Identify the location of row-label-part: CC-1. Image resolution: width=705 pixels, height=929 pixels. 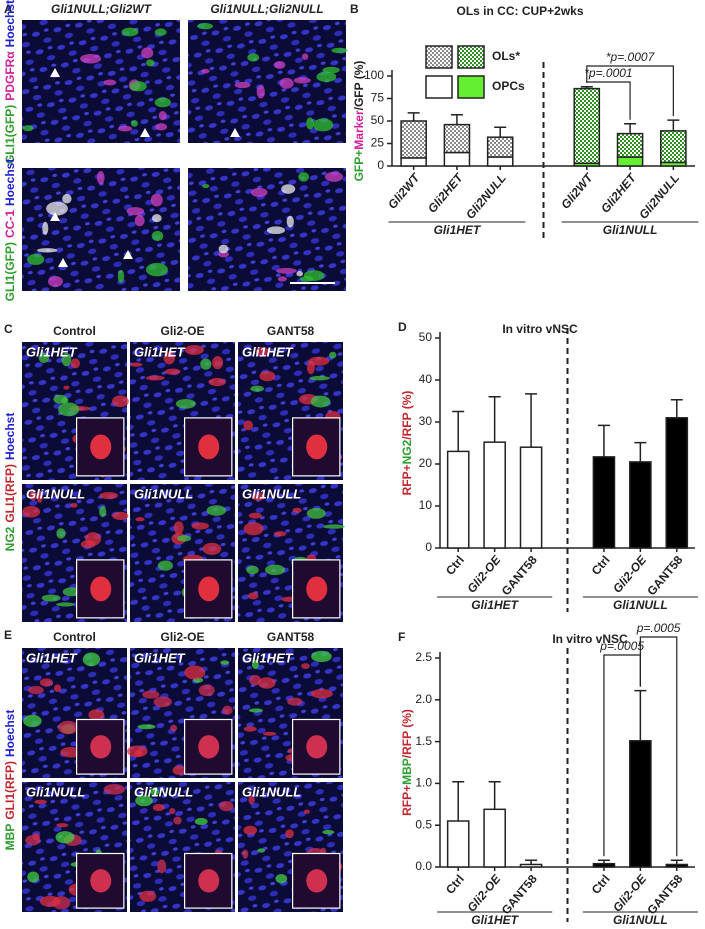
(10, 224).